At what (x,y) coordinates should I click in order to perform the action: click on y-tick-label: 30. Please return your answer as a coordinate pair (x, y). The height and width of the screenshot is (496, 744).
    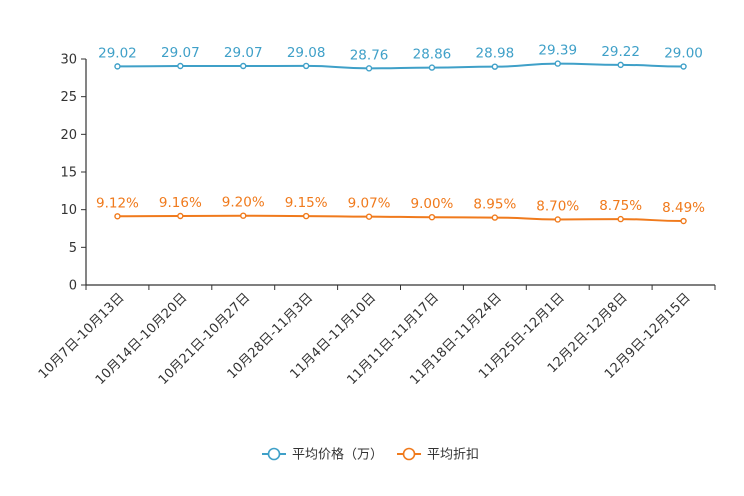
    Looking at the image, I should click on (68, 60).